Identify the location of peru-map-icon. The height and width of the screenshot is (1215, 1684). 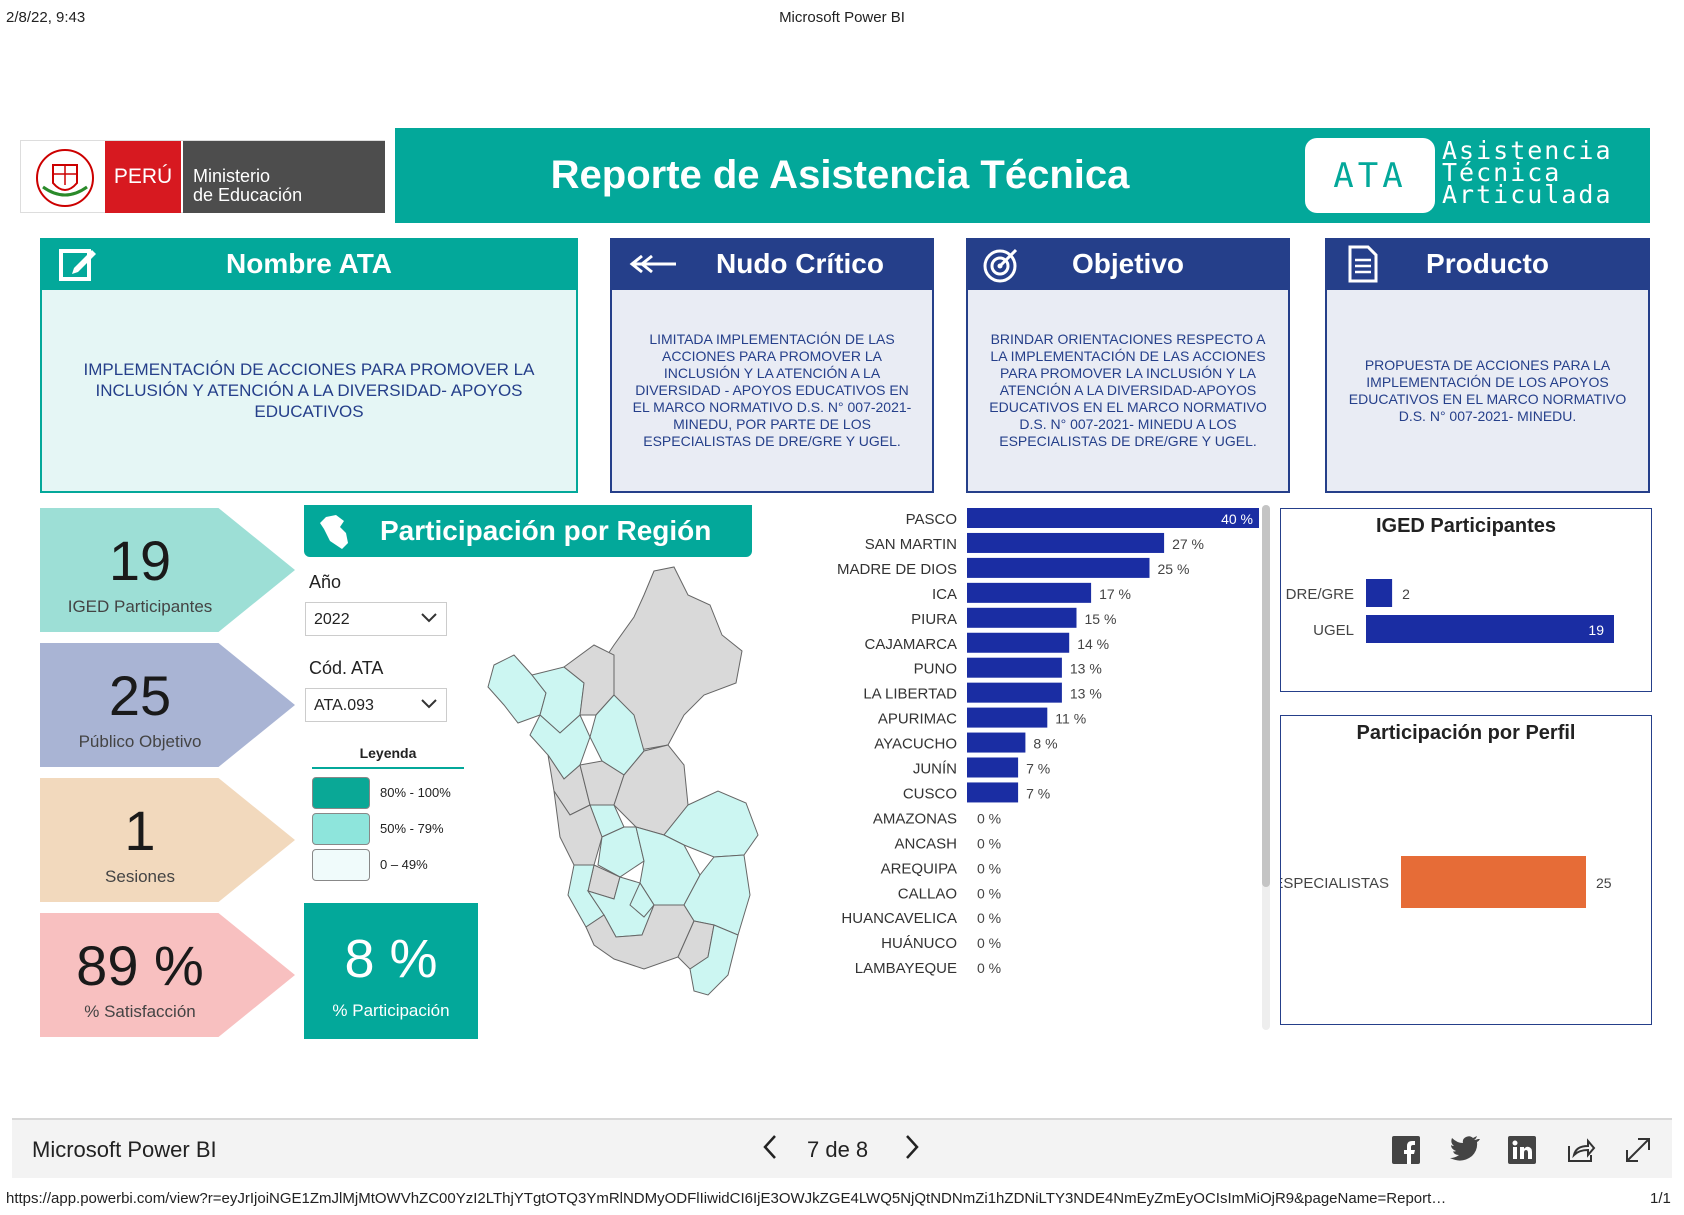
(337, 534).